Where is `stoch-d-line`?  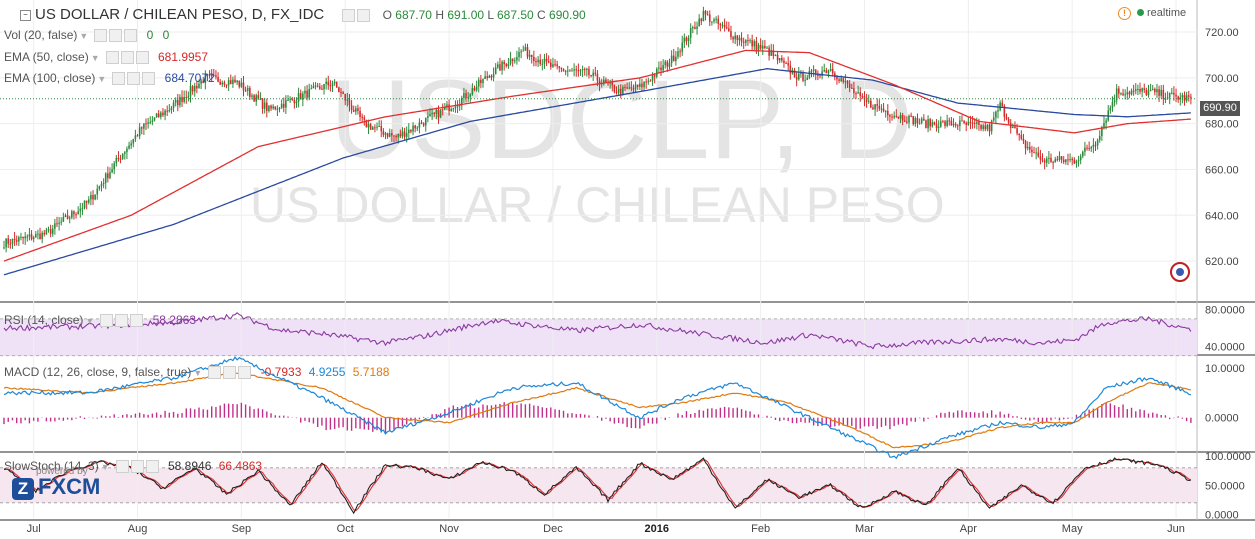 stoch-d-line is located at coordinates (597, 485).